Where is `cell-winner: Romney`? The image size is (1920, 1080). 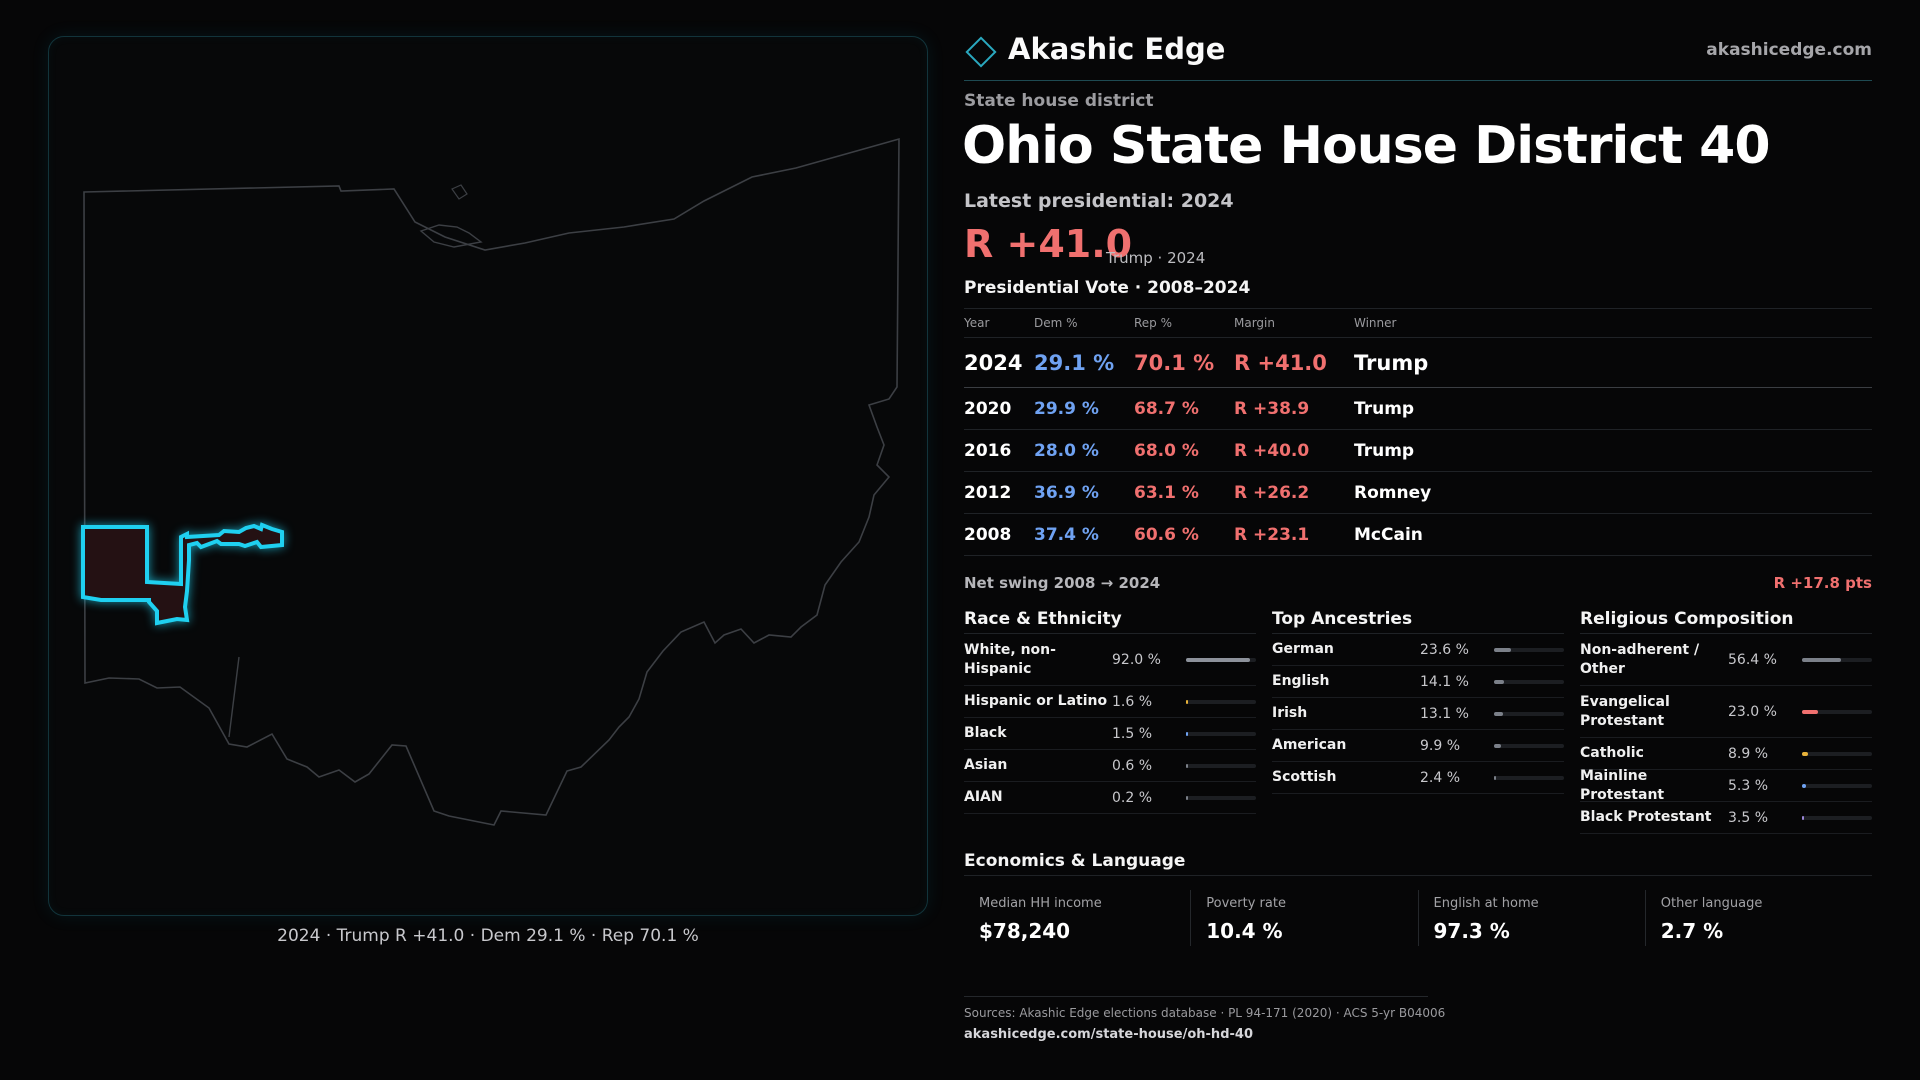 cell-winner: Romney is located at coordinates (1393, 492).